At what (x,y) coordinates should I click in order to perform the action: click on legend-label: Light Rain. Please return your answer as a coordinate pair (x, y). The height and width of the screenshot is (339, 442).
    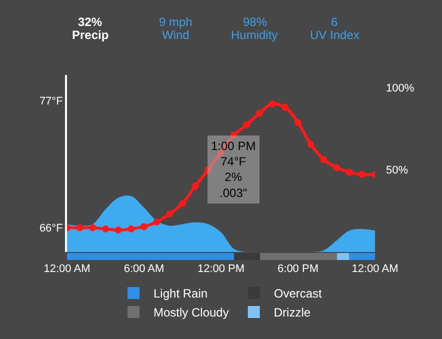
    Looking at the image, I should click on (181, 293).